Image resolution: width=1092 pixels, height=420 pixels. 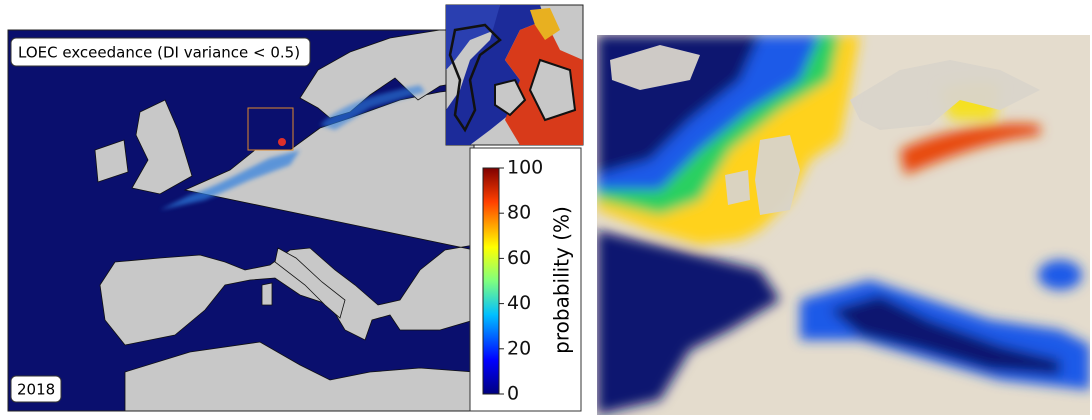 What do you see at coordinates (562, 280) in the screenshot?
I see `colorbar-label: probability (%)` at bounding box center [562, 280].